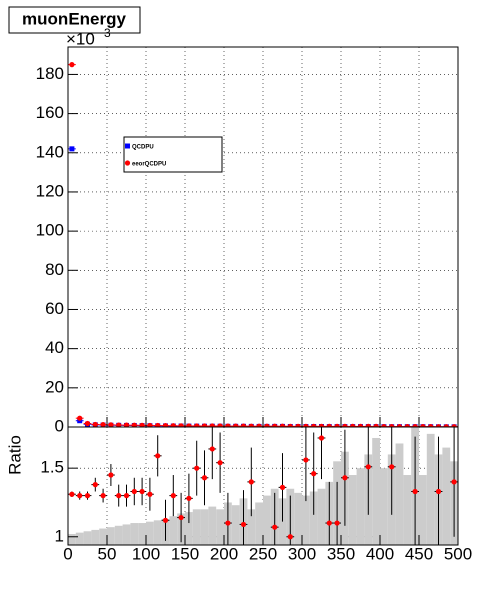 The height and width of the screenshot is (597, 496). I want to click on legend-label: eeorQCDPU, so click(149, 165).